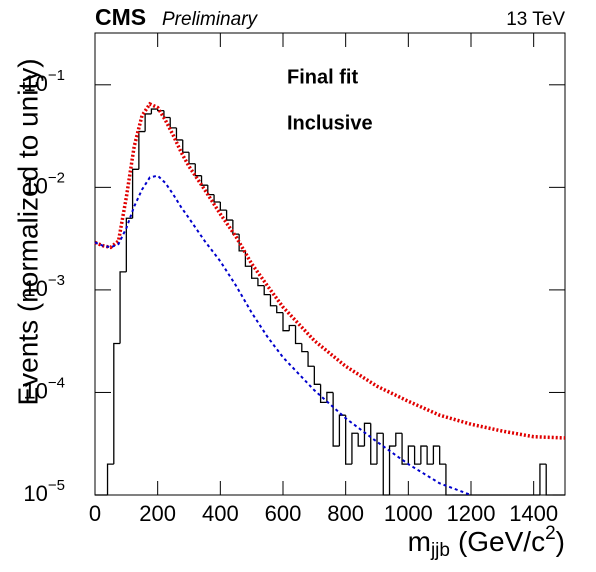  What do you see at coordinates (330, 123) in the screenshot?
I see `annotation: Inclusive` at bounding box center [330, 123].